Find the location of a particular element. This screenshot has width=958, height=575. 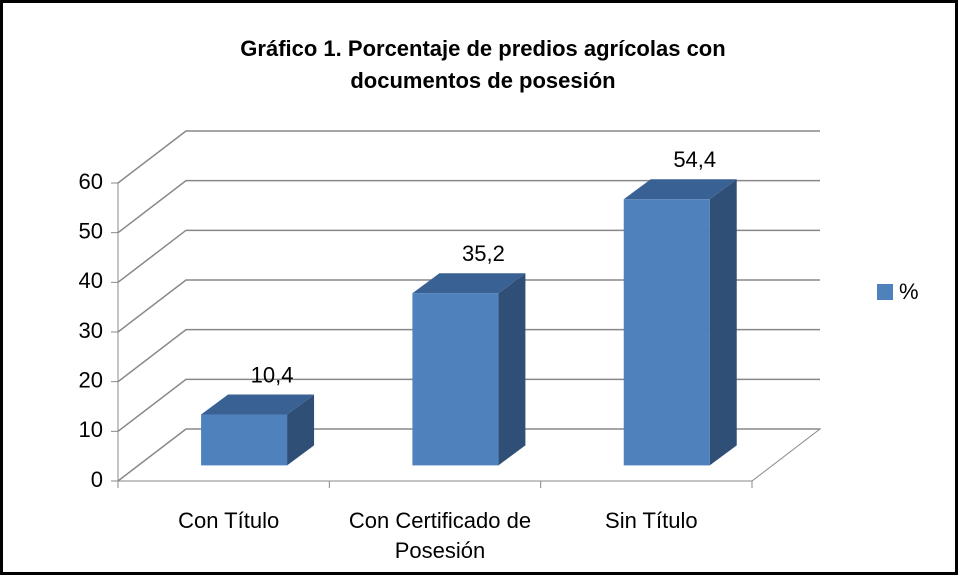

y-tick-label: 30 is located at coordinates (91, 330).